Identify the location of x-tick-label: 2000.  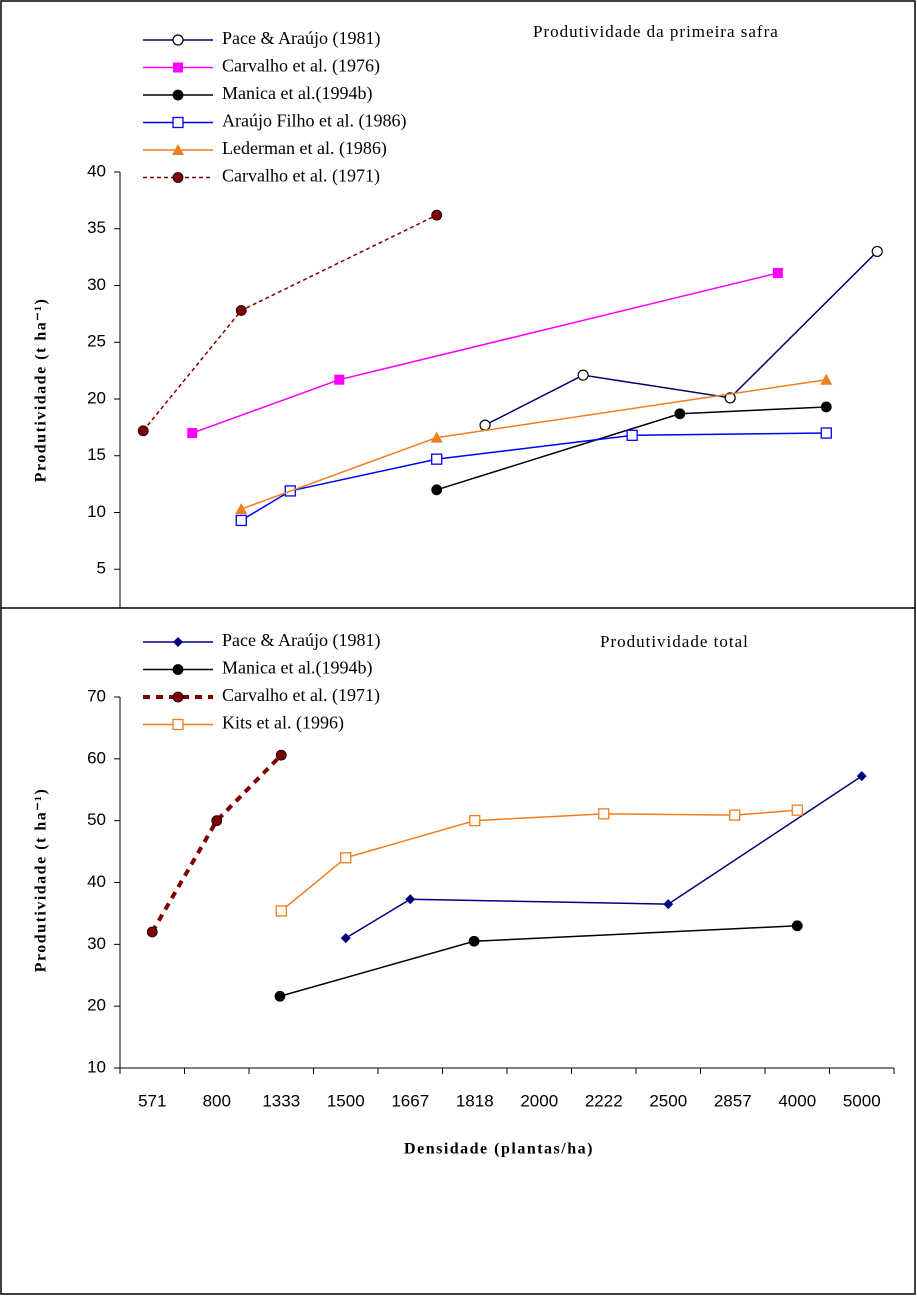
(539, 1100).